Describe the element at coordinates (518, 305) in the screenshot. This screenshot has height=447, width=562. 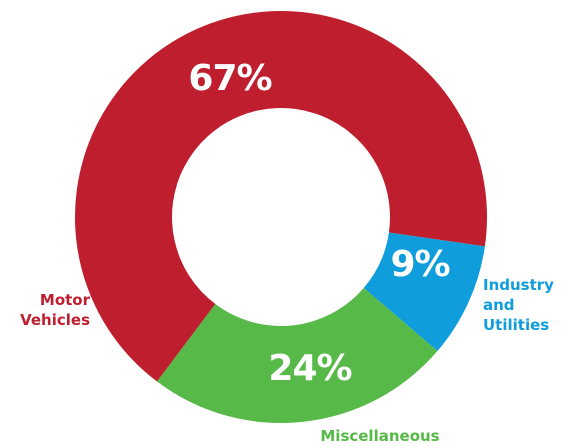
I see `category-label: Industry and Utilities` at that location.